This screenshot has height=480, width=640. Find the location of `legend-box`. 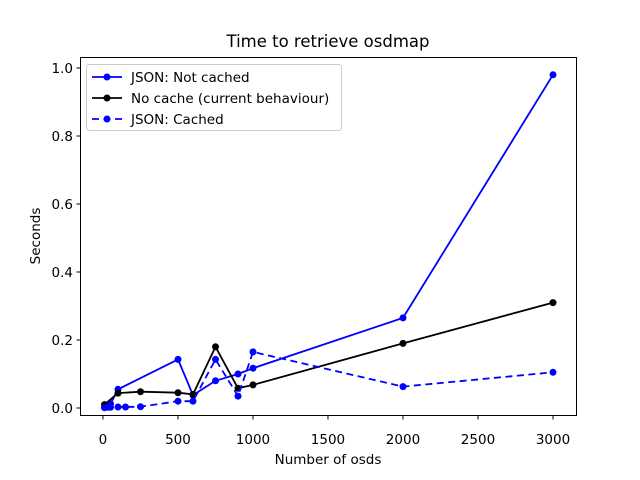

legend-box is located at coordinates (214, 97).